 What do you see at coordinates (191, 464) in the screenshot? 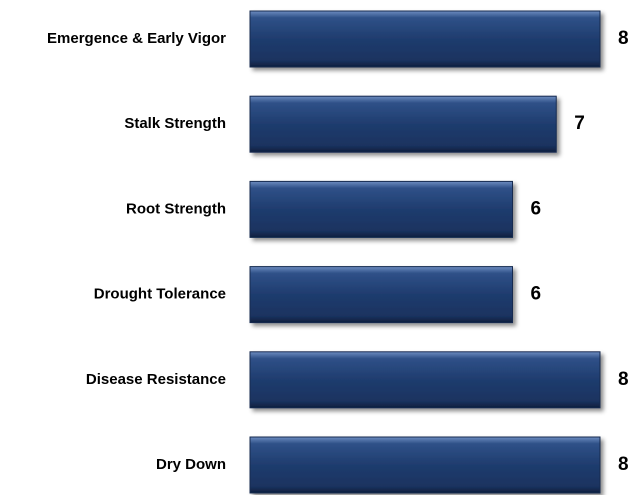
I see `category-label: Dry Down` at bounding box center [191, 464].